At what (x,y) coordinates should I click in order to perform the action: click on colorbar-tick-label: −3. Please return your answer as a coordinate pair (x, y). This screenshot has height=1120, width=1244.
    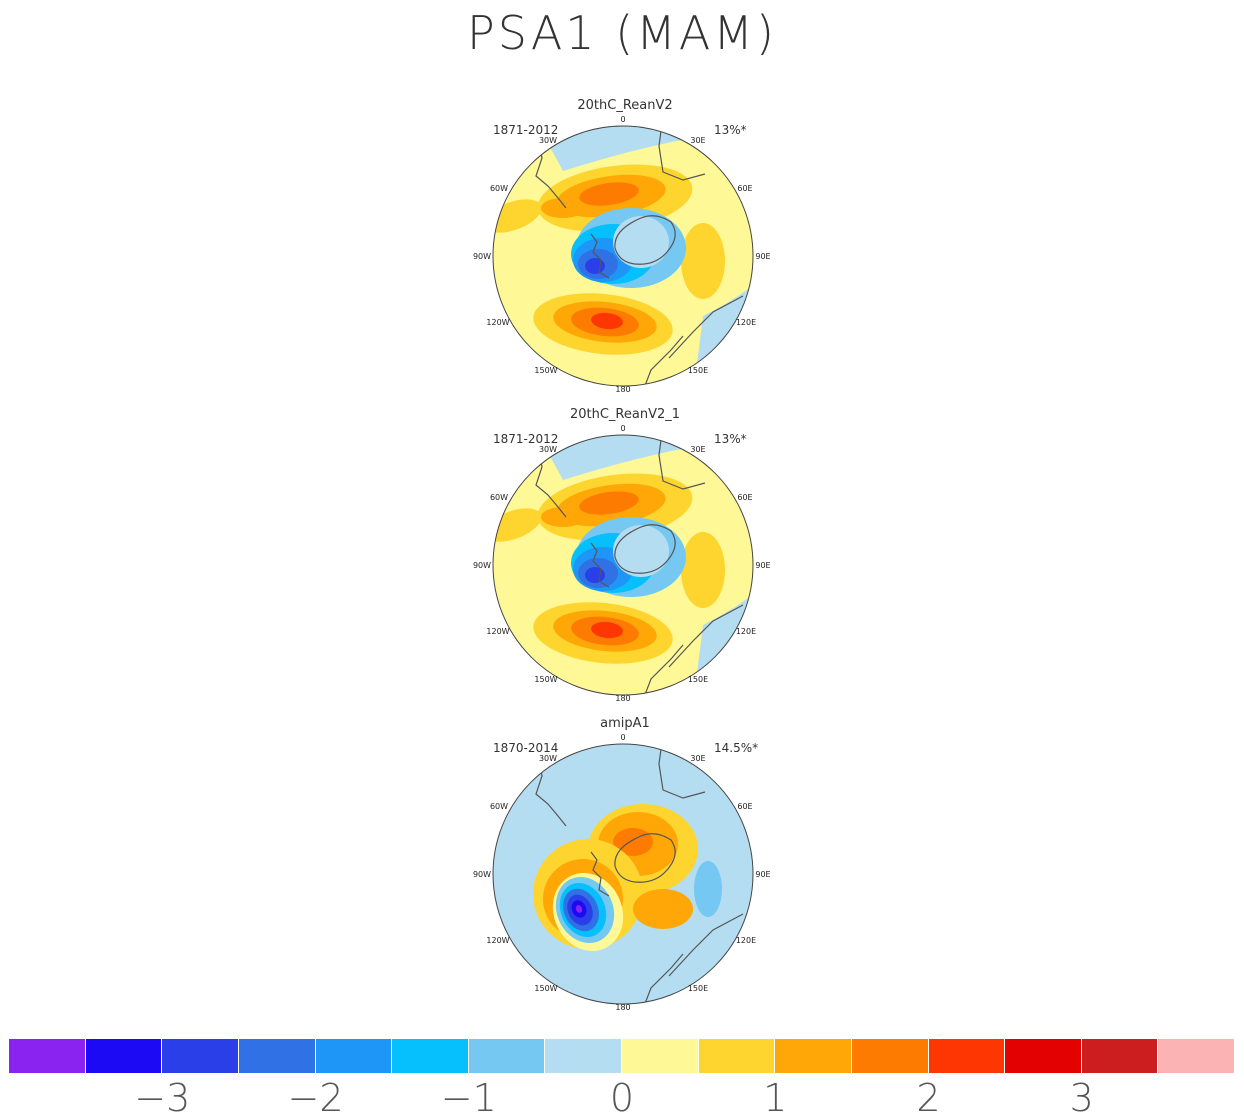
    Looking at the image, I should click on (162, 1098).